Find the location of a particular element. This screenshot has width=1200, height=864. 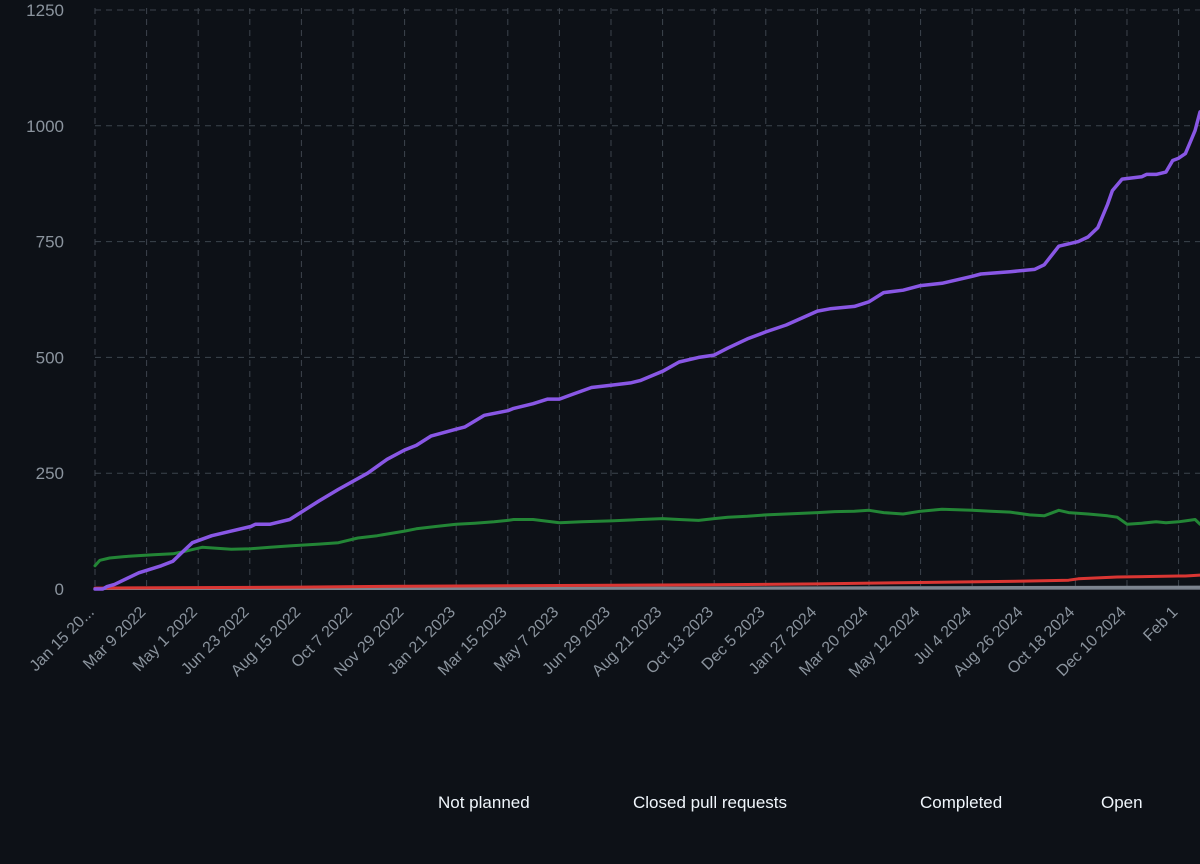

y-tick-label: 1000 is located at coordinates (45, 126).